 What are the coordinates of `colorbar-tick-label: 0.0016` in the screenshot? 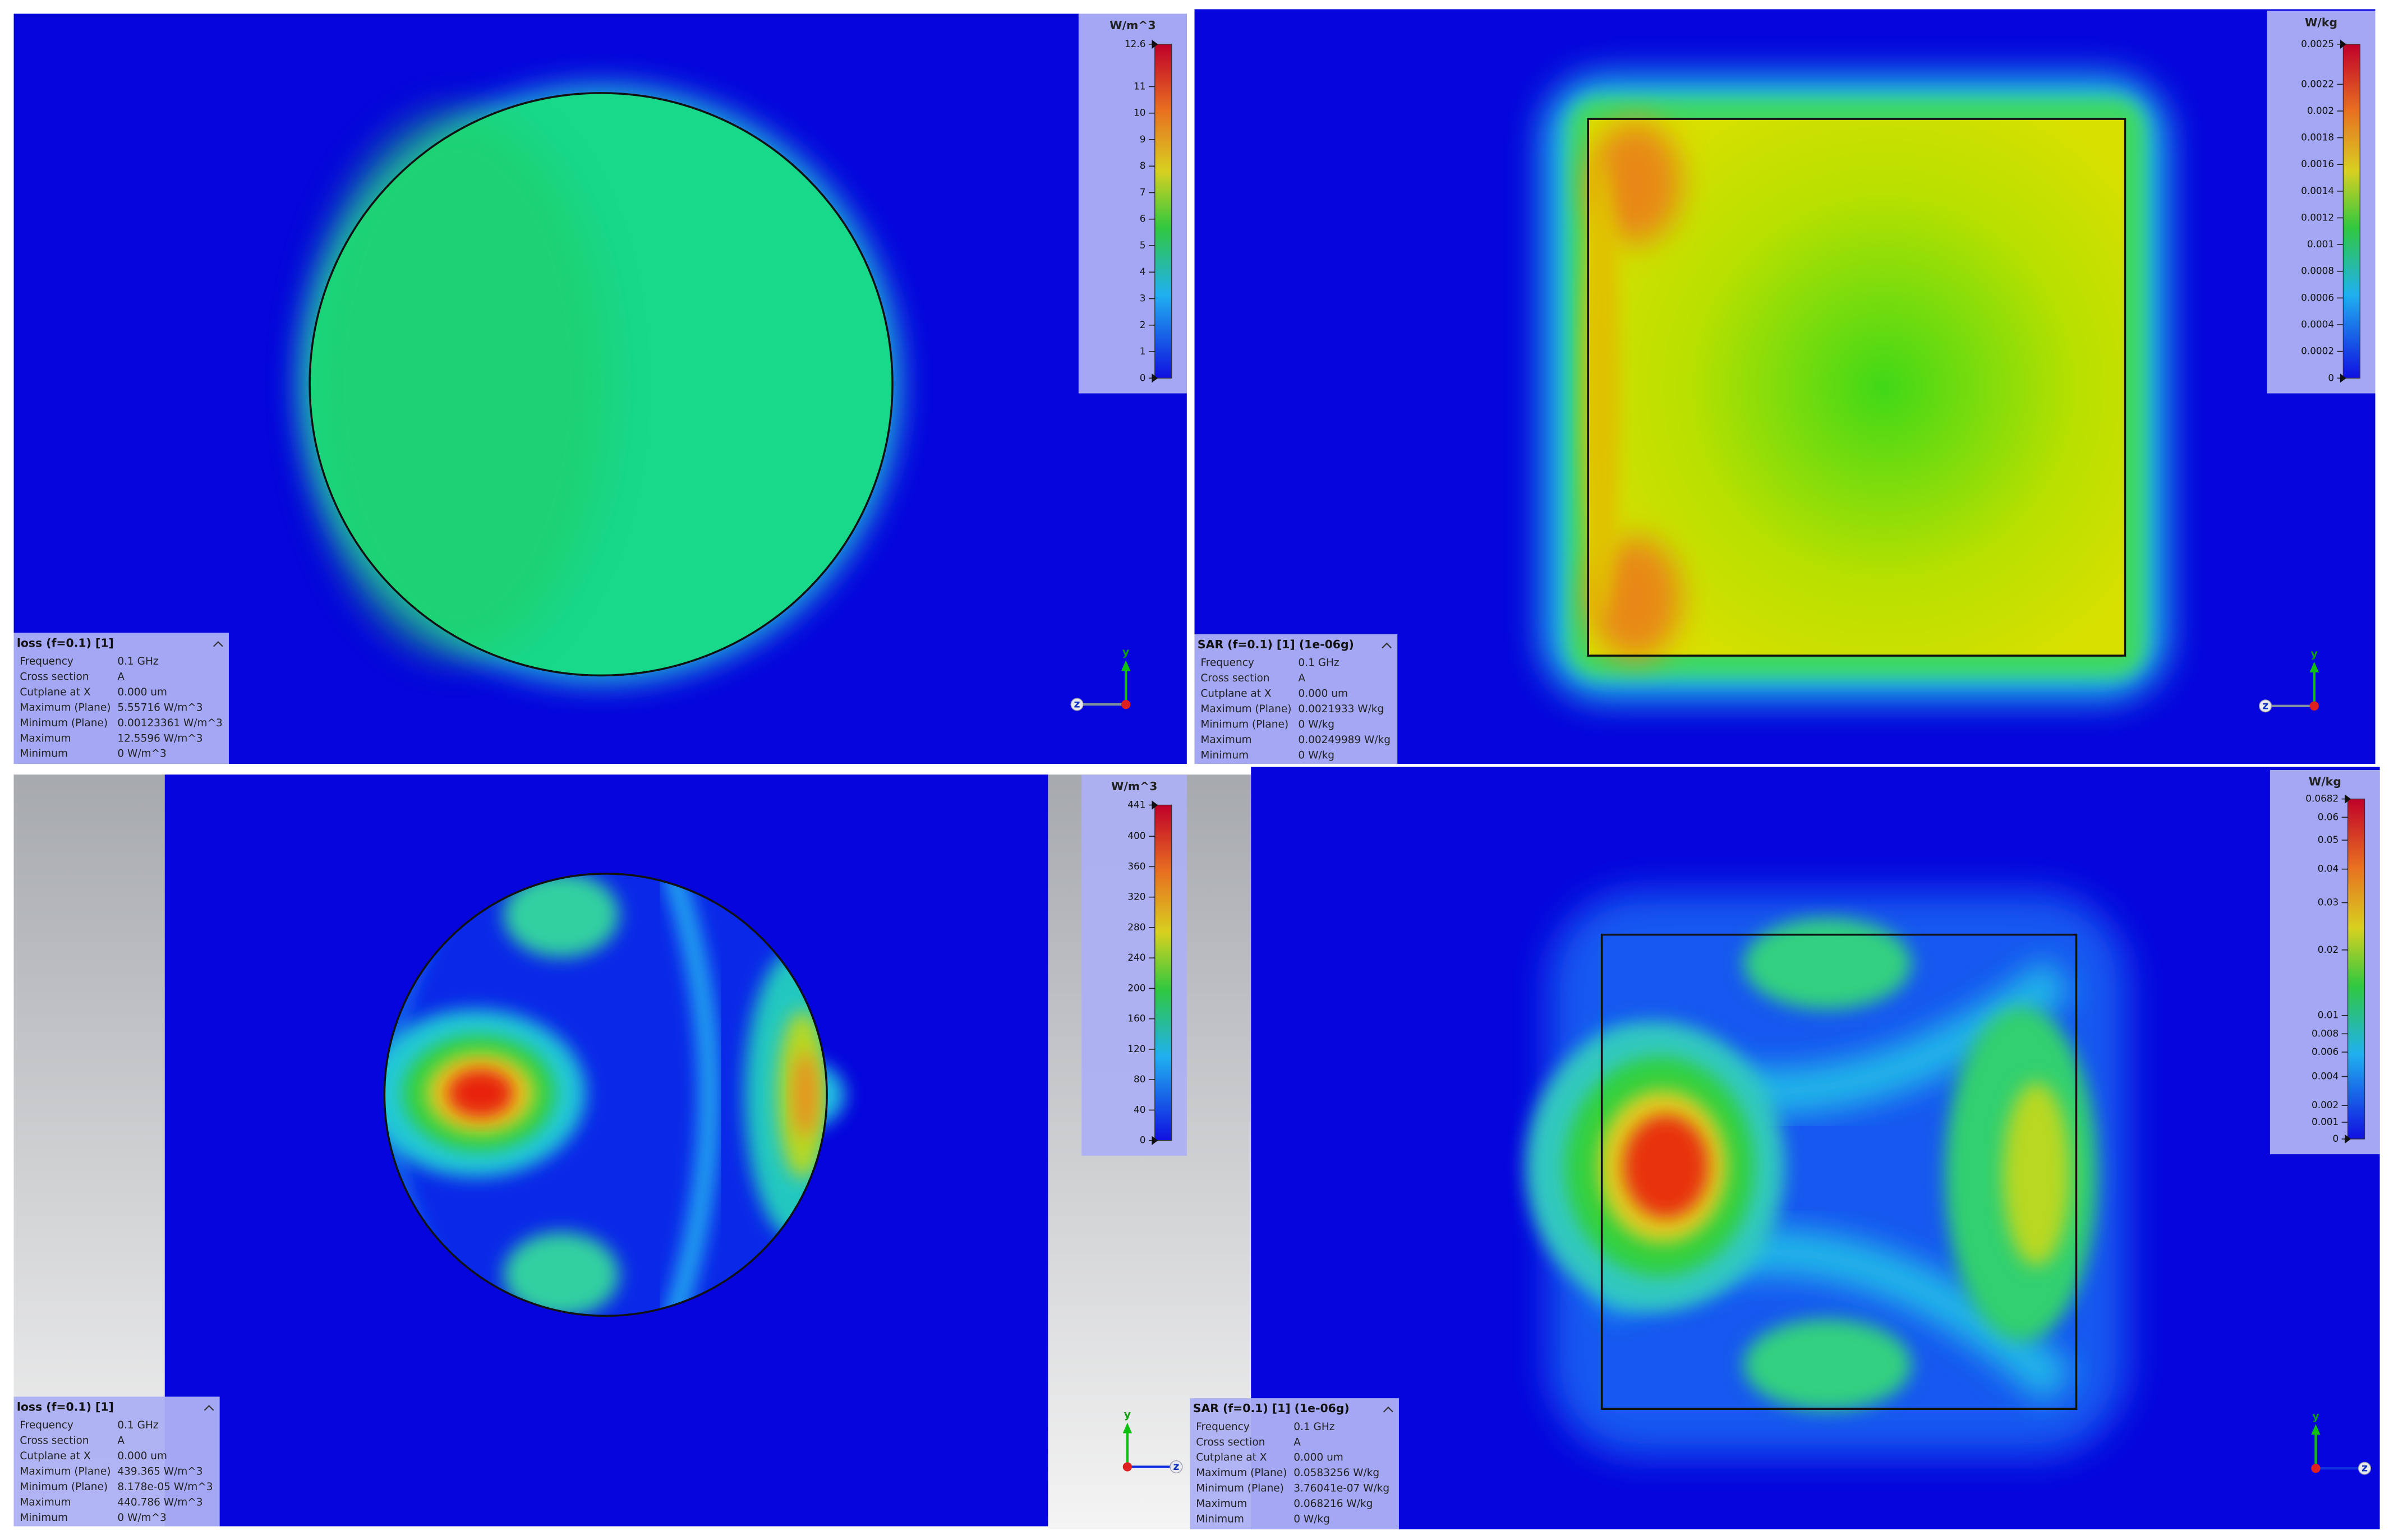 It's located at (2318, 164).